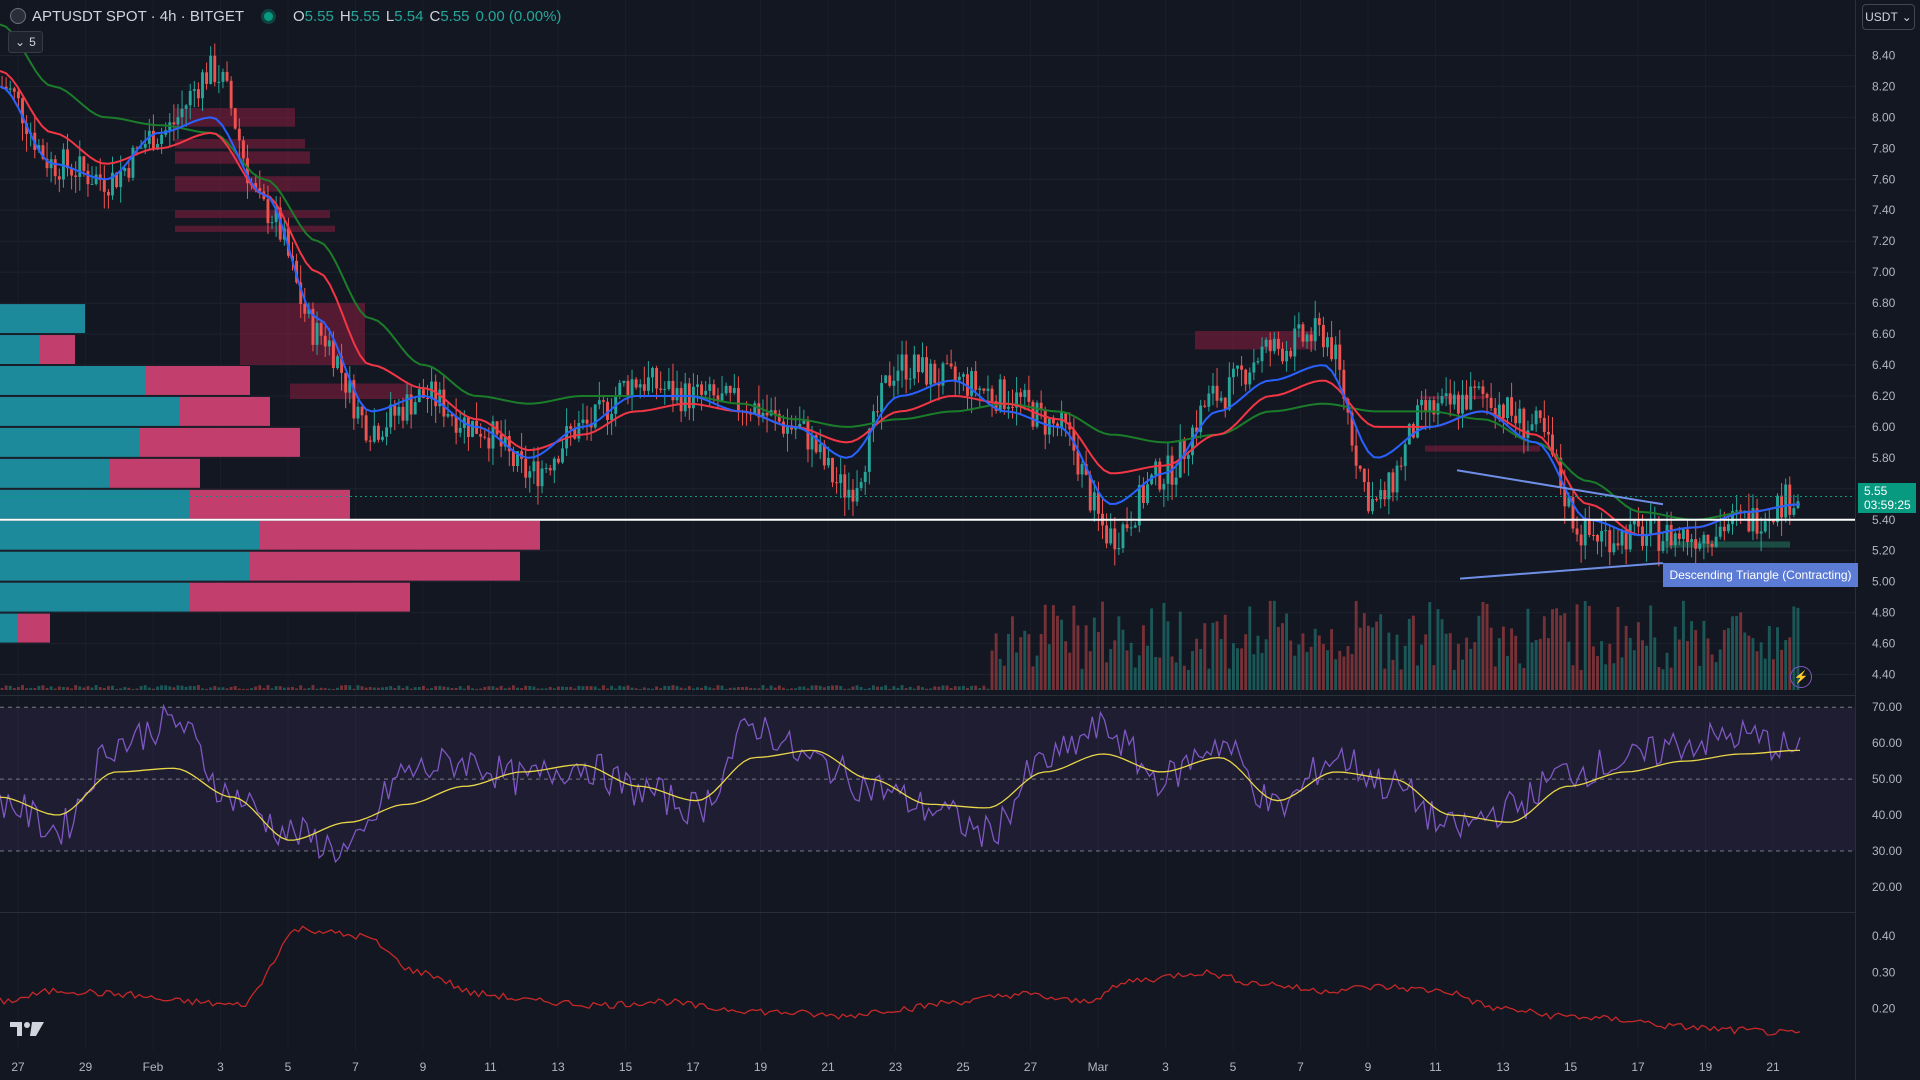  Describe the element at coordinates (1452, 397) in the screenshot. I see `supply-zone` at that location.